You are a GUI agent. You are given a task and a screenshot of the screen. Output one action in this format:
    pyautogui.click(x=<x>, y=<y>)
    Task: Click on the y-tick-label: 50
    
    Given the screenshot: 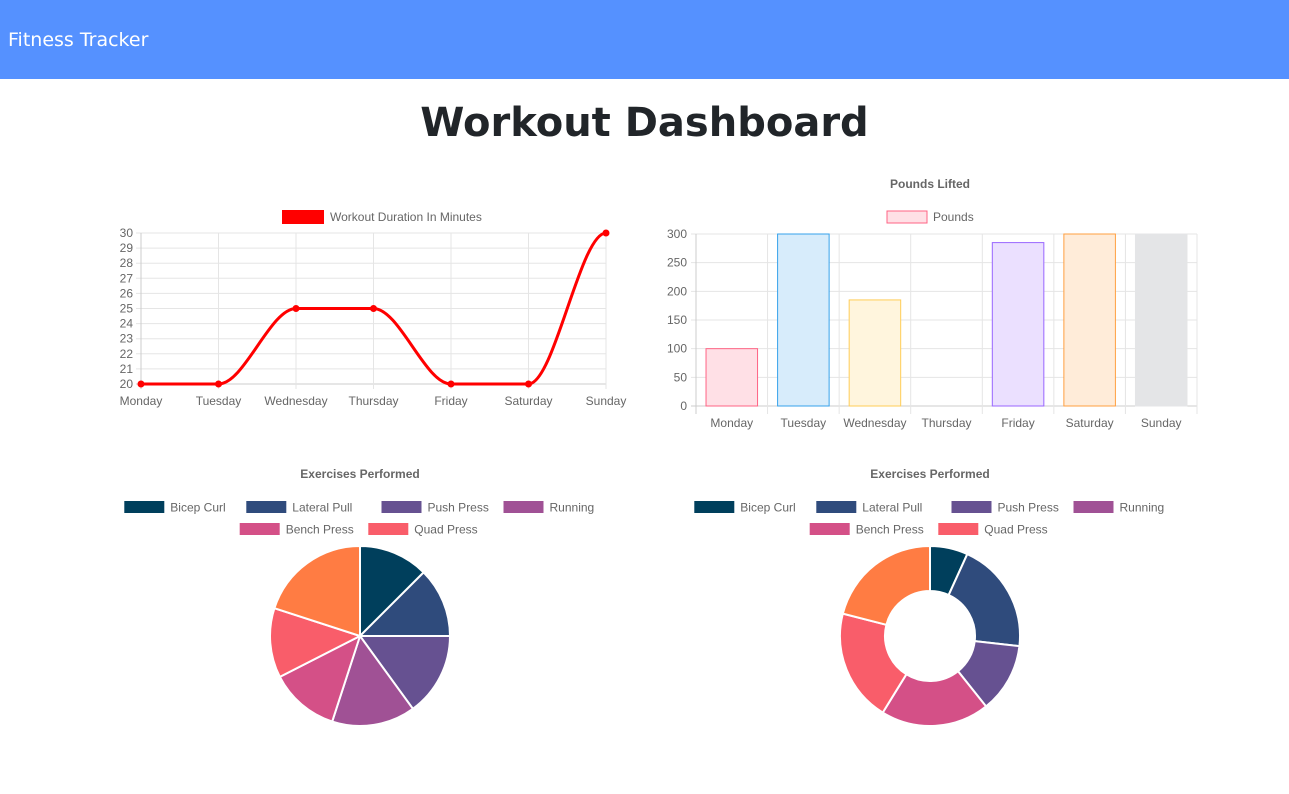 What is the action you would take?
    pyautogui.click(x=681, y=377)
    